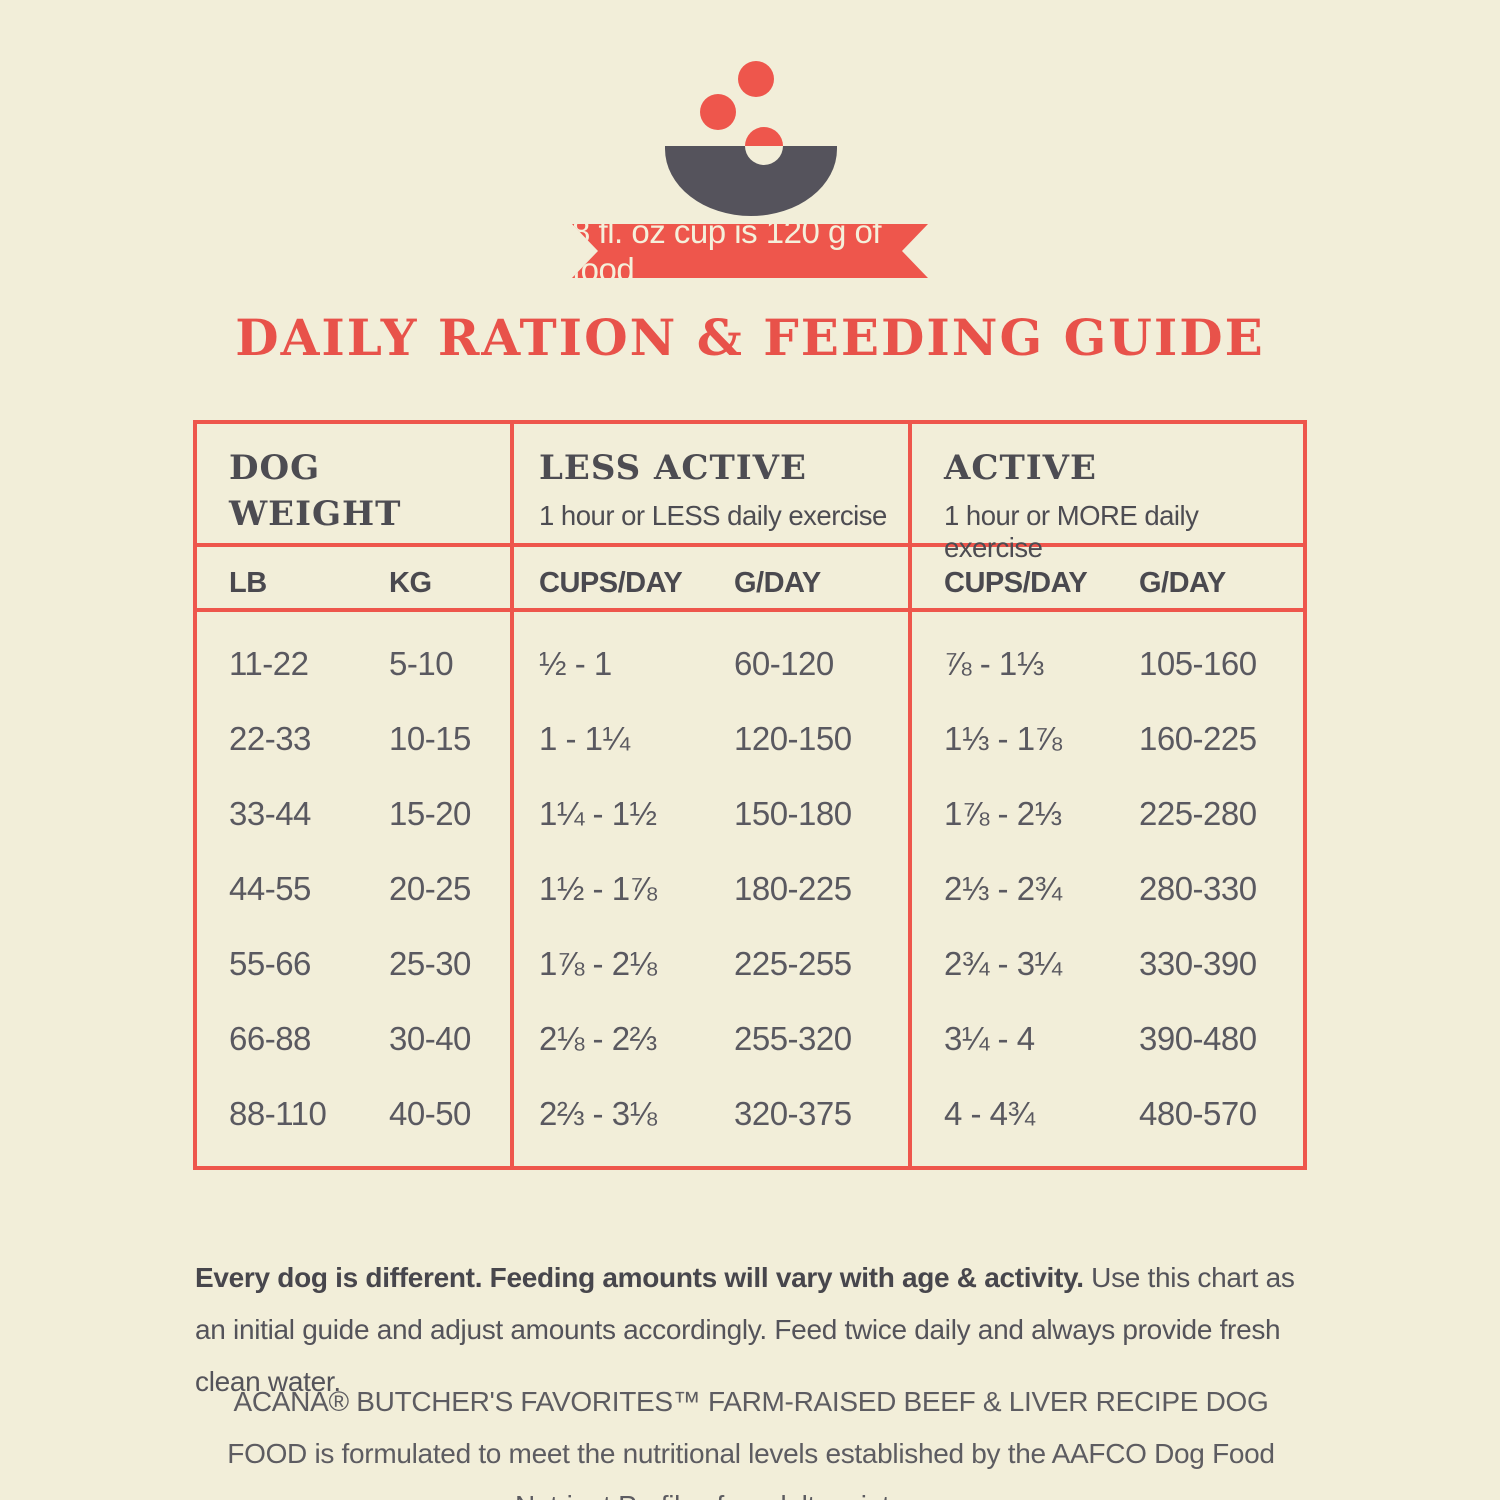 The width and height of the screenshot is (1500, 1500). I want to click on header-title: ACTIVE, so click(1020, 468).